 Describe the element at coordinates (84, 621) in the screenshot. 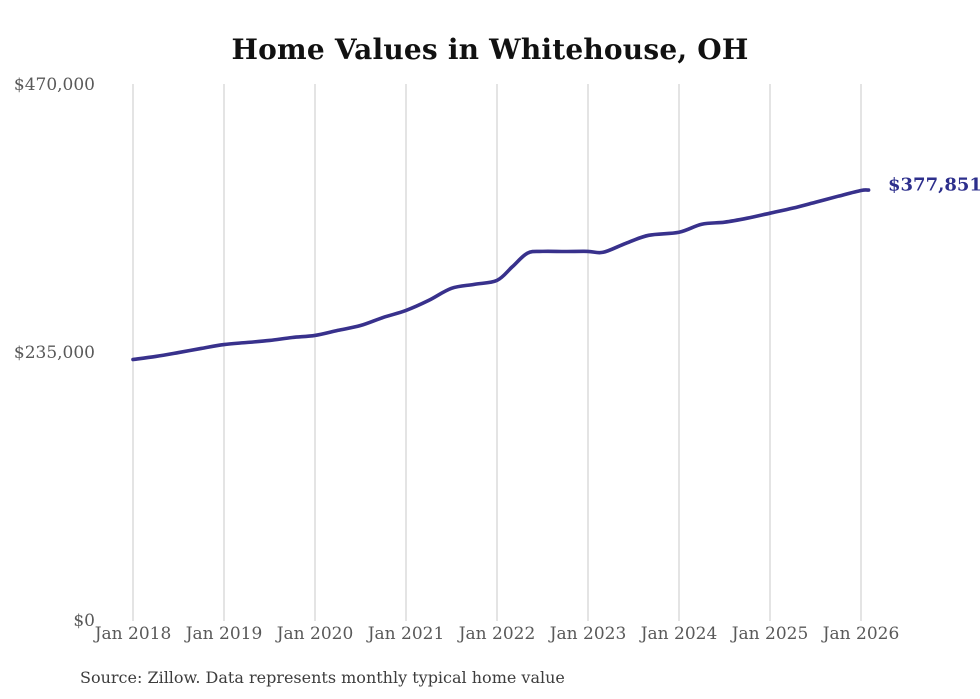

I see `y-axis-tick-label: $0` at that location.